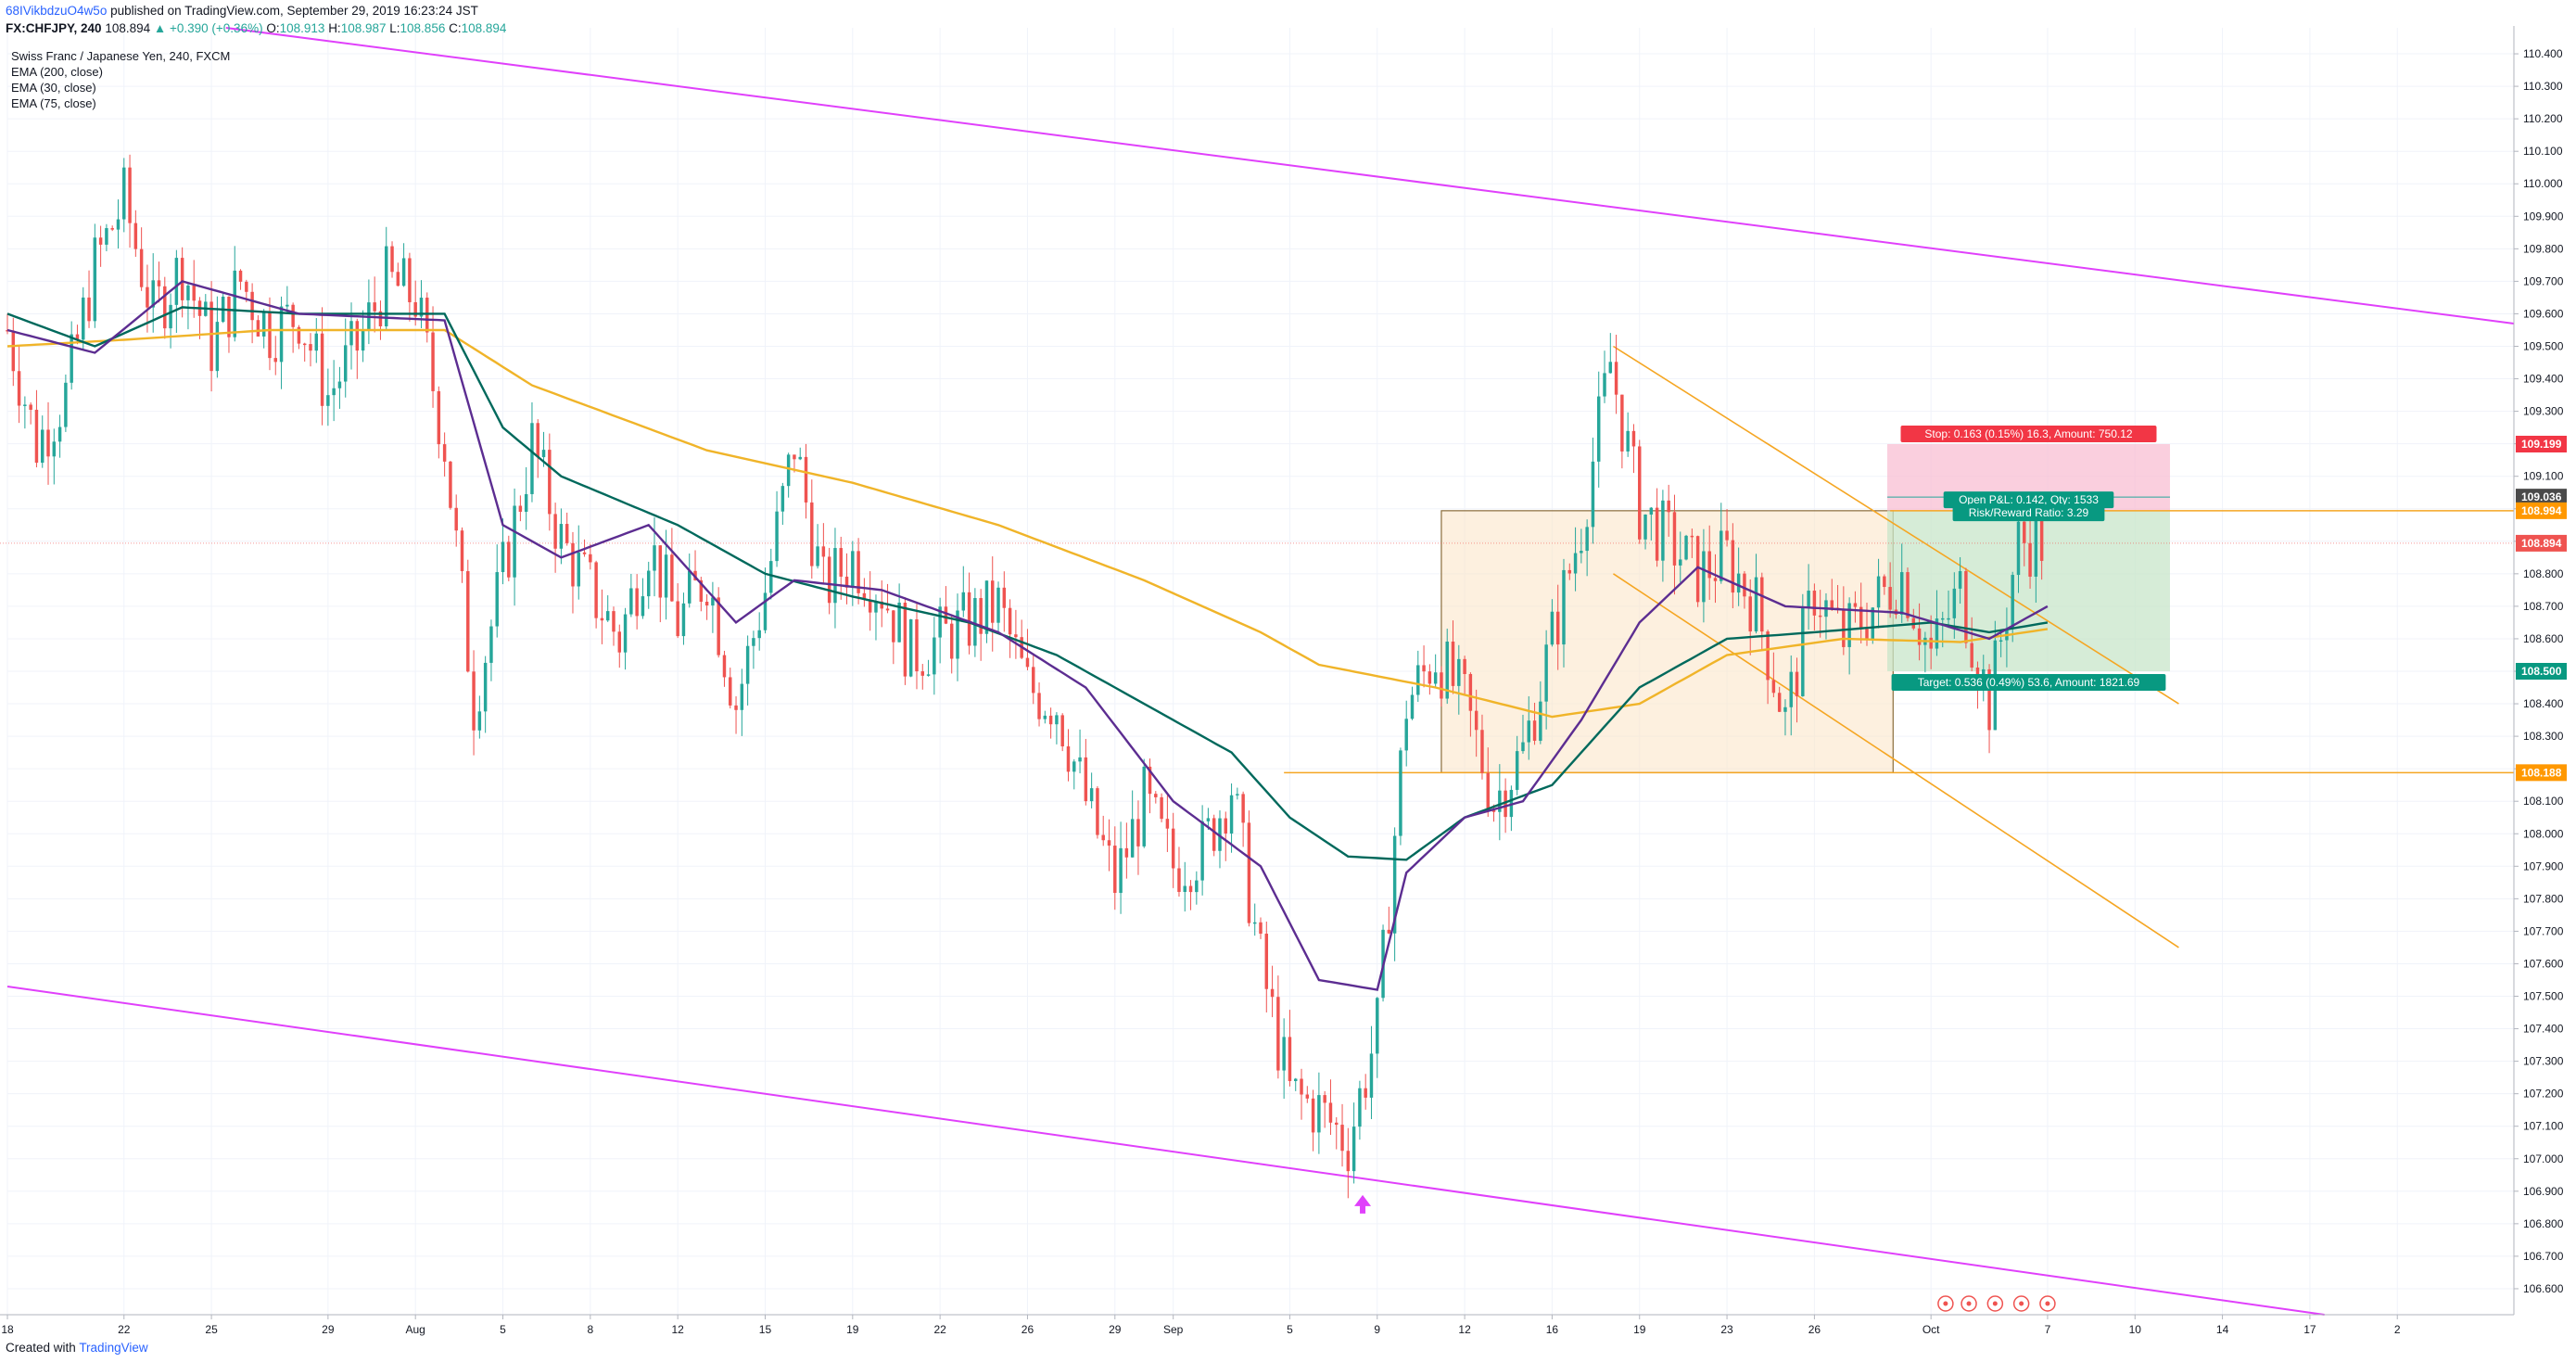 This screenshot has height=1362, width=2576. I want to click on price-axis-label-text: 109.199, so click(2541, 444).